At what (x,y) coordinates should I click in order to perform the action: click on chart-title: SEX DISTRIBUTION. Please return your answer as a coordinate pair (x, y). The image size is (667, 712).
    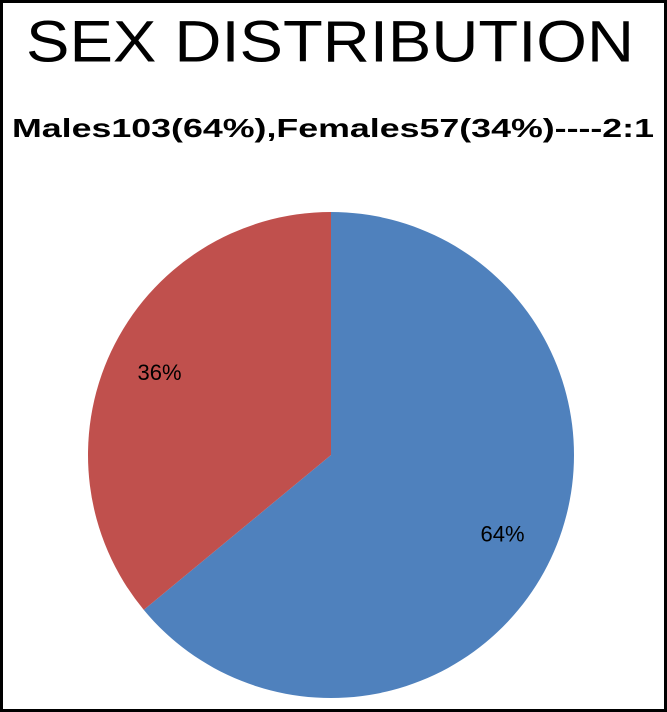
    Looking at the image, I should click on (330, 41).